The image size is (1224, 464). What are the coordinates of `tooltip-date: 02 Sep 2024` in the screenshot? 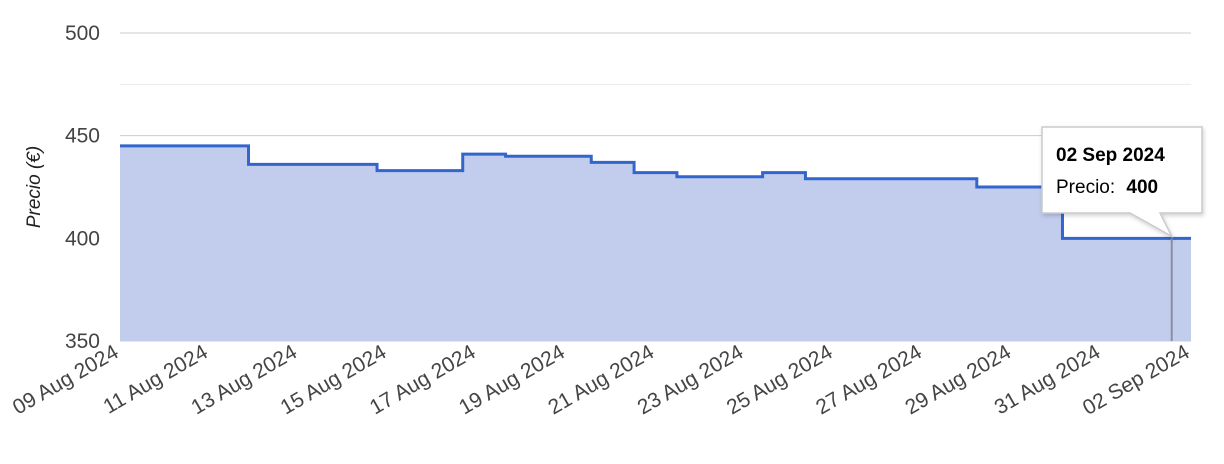 It's located at (1110, 155).